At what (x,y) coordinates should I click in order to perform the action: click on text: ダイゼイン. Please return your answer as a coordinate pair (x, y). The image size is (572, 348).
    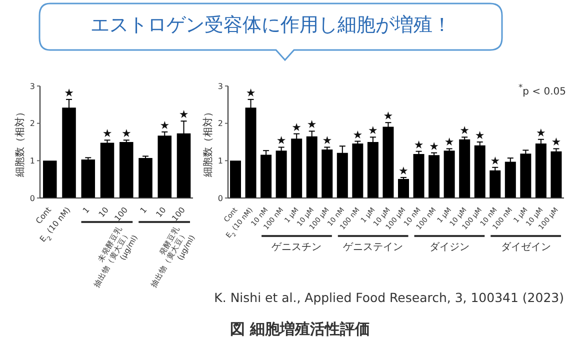
    Looking at the image, I should click on (525, 247).